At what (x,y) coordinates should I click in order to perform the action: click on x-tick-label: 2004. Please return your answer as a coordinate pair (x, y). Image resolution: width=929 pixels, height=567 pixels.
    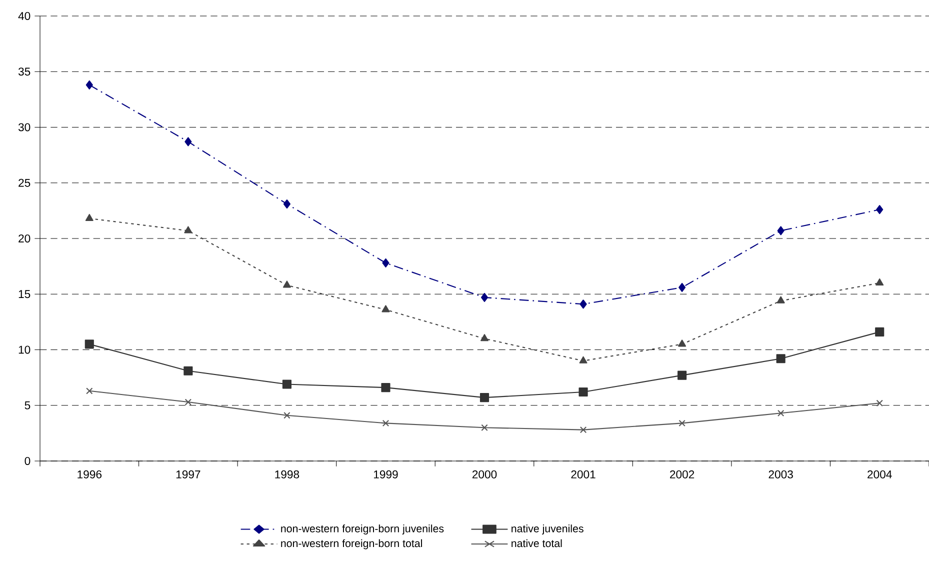
    Looking at the image, I should click on (880, 474).